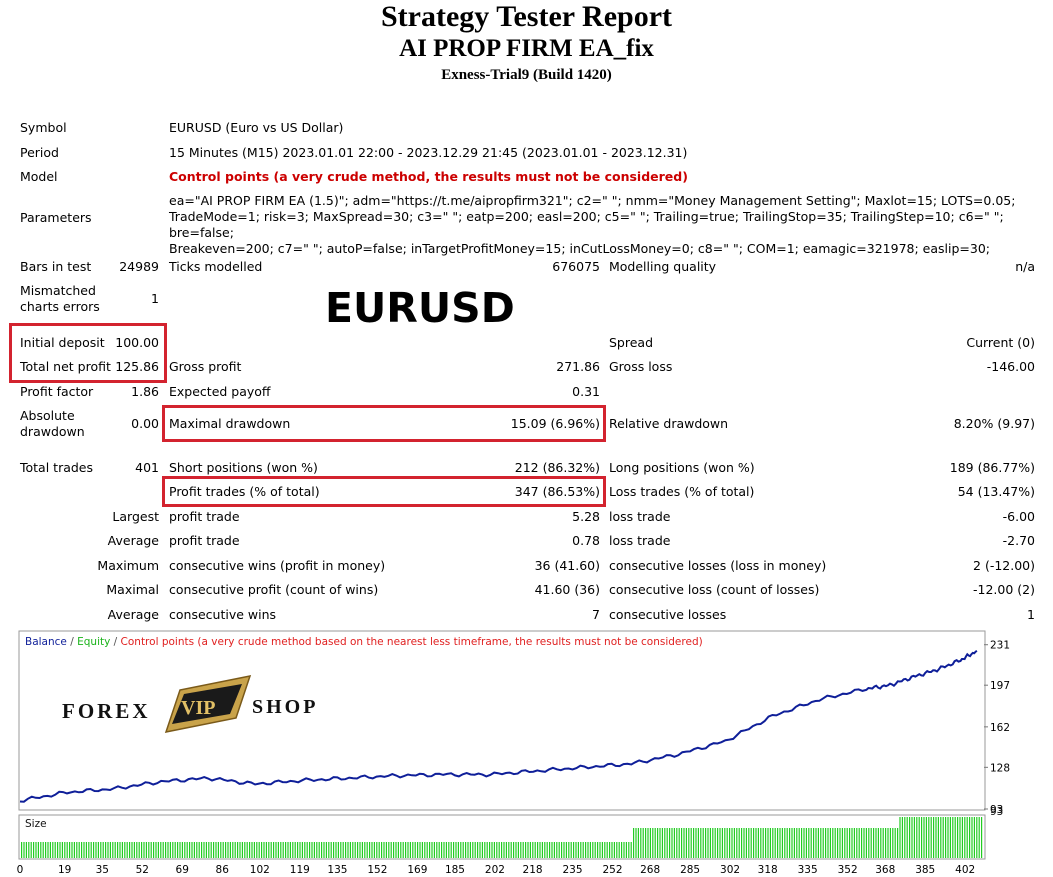  I want to click on x-tick-label: 169, so click(417, 870).